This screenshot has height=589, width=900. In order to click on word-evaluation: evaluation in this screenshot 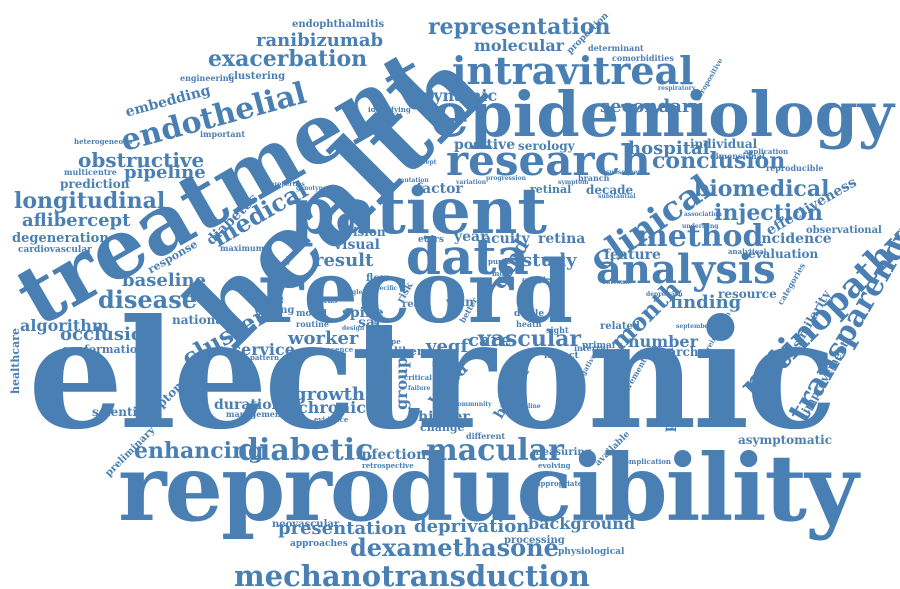, I will do `click(783, 254)`.